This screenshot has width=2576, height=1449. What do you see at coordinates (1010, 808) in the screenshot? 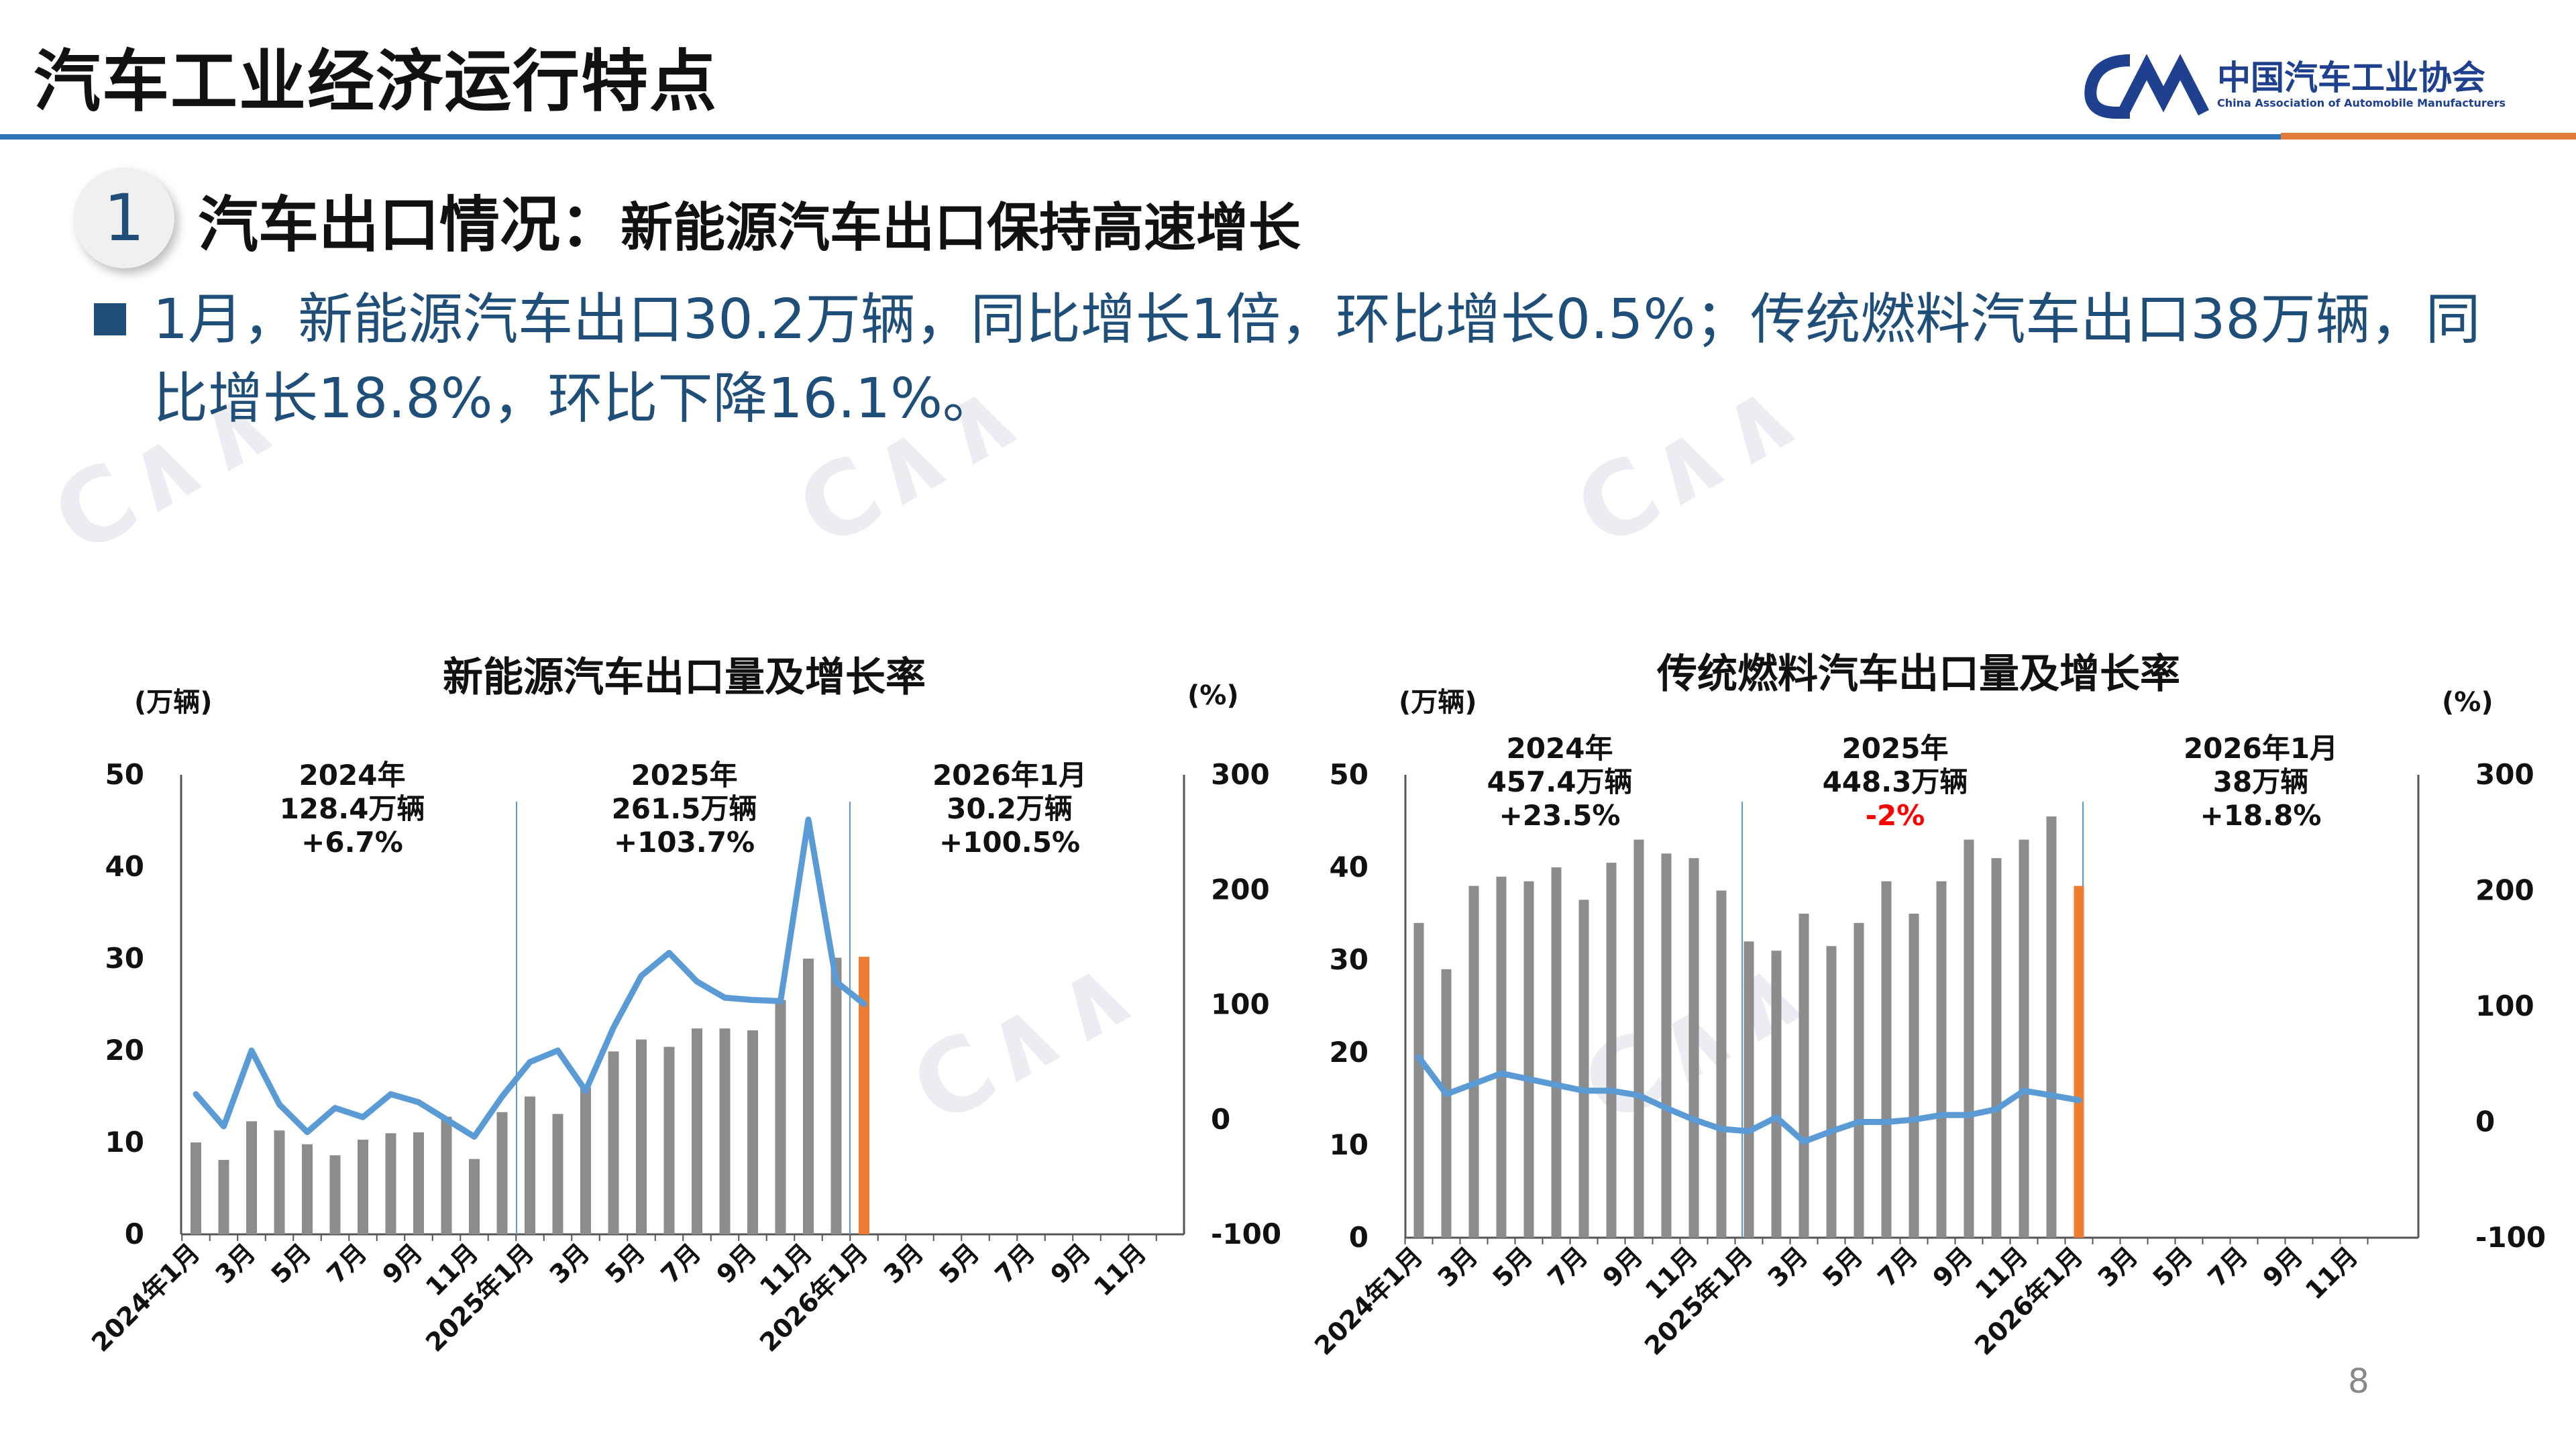
I see `annotation-label: 30.2万辆` at bounding box center [1010, 808].